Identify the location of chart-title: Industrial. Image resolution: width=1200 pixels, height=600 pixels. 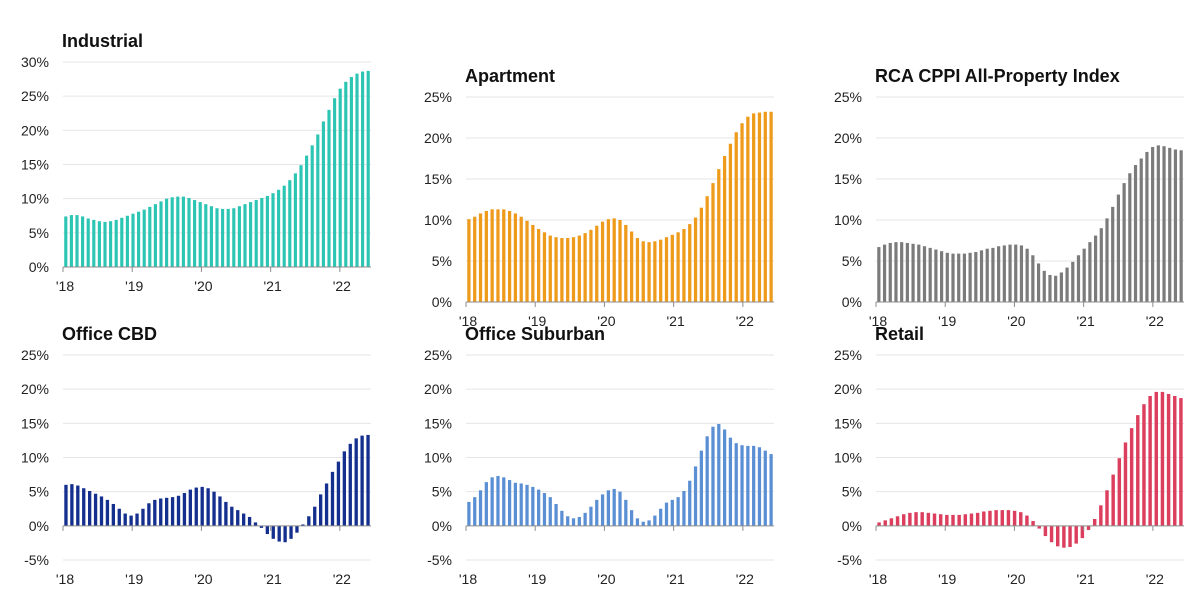
(103, 41).